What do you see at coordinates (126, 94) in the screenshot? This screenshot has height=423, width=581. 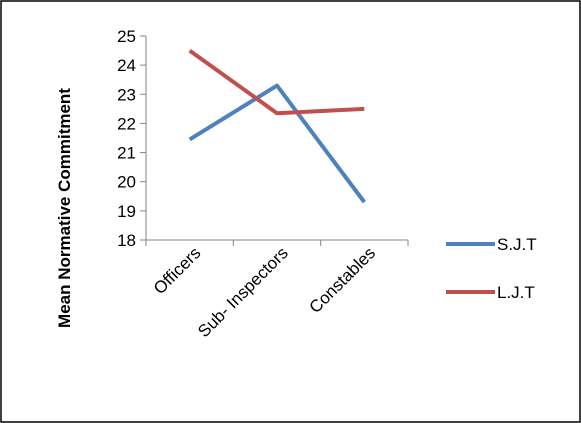 I see `y-tick-label: 23` at bounding box center [126, 94].